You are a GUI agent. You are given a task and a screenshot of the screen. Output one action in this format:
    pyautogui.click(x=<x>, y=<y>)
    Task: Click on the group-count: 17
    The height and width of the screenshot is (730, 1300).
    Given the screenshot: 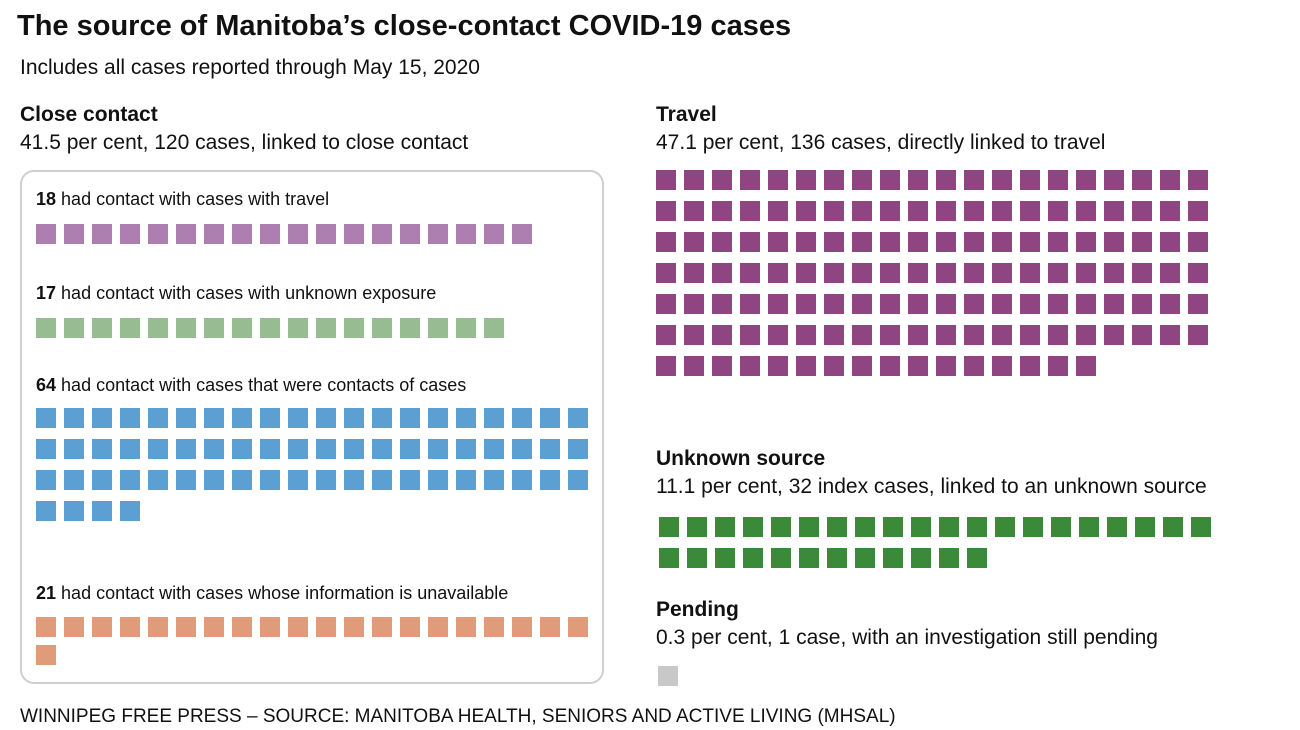 What is the action you would take?
    pyautogui.click(x=46, y=293)
    